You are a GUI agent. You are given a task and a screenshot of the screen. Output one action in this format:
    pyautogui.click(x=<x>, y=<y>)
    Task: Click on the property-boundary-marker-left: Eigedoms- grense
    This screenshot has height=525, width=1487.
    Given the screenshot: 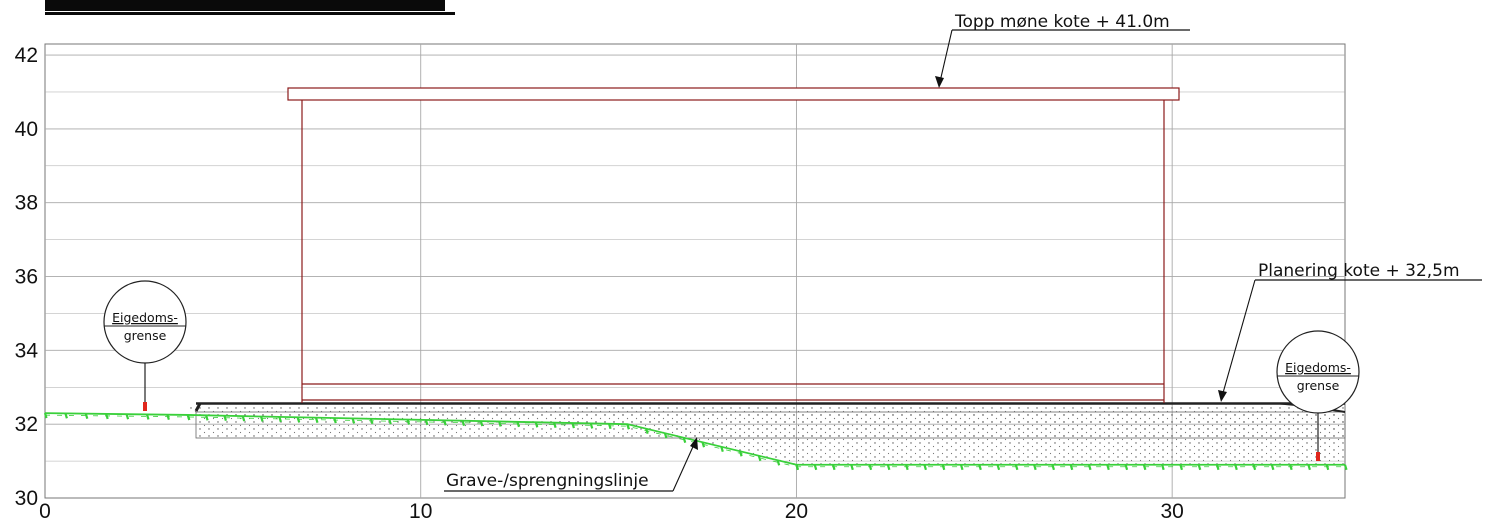 What is the action you would take?
    pyautogui.click(x=145, y=345)
    